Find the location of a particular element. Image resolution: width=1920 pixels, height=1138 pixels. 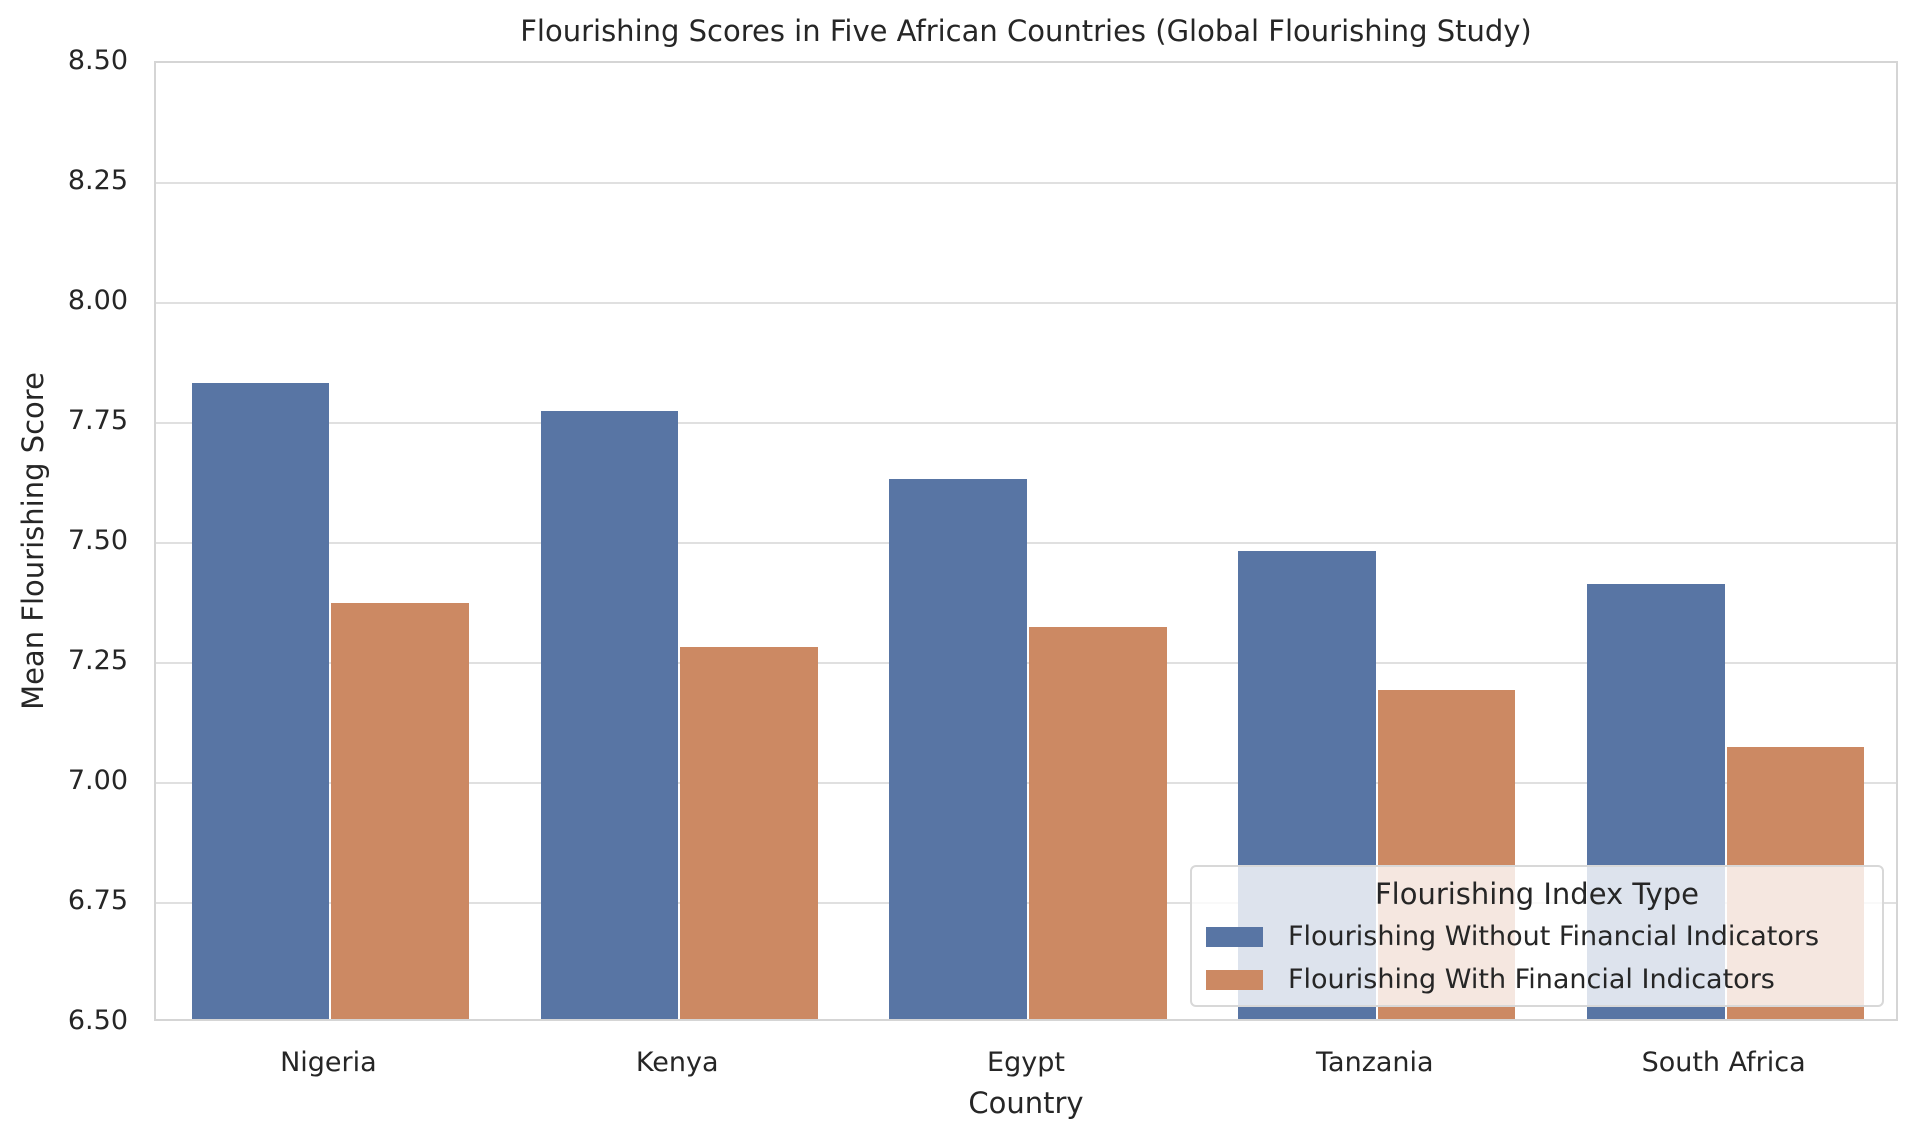

y-tick-label: 8.50 is located at coordinates (97, 60).